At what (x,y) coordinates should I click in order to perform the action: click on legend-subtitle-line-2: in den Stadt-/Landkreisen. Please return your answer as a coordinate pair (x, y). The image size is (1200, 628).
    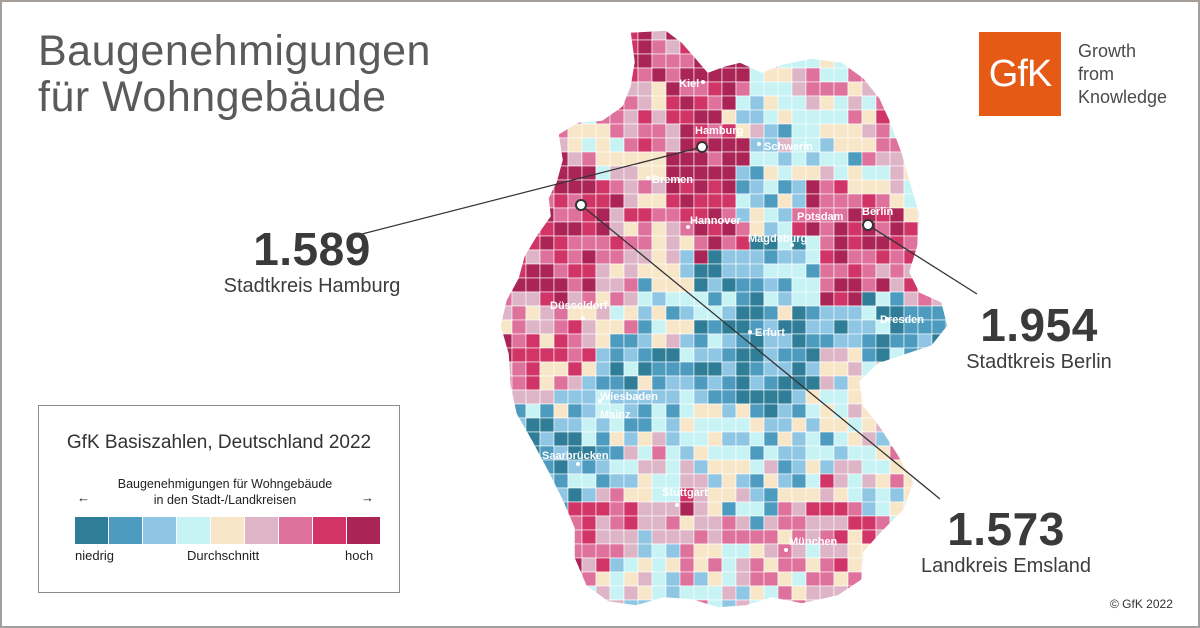
    Looking at the image, I should click on (225, 500).